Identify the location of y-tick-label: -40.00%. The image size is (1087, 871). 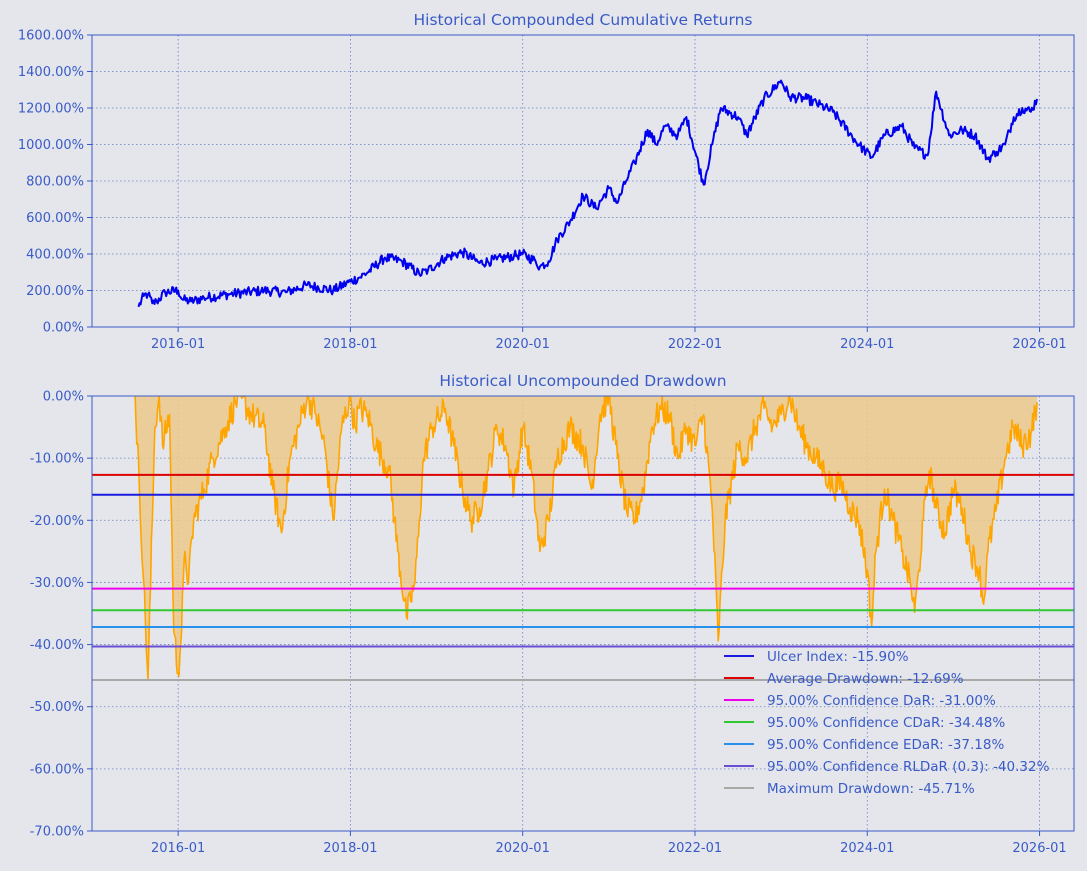
(57, 645).